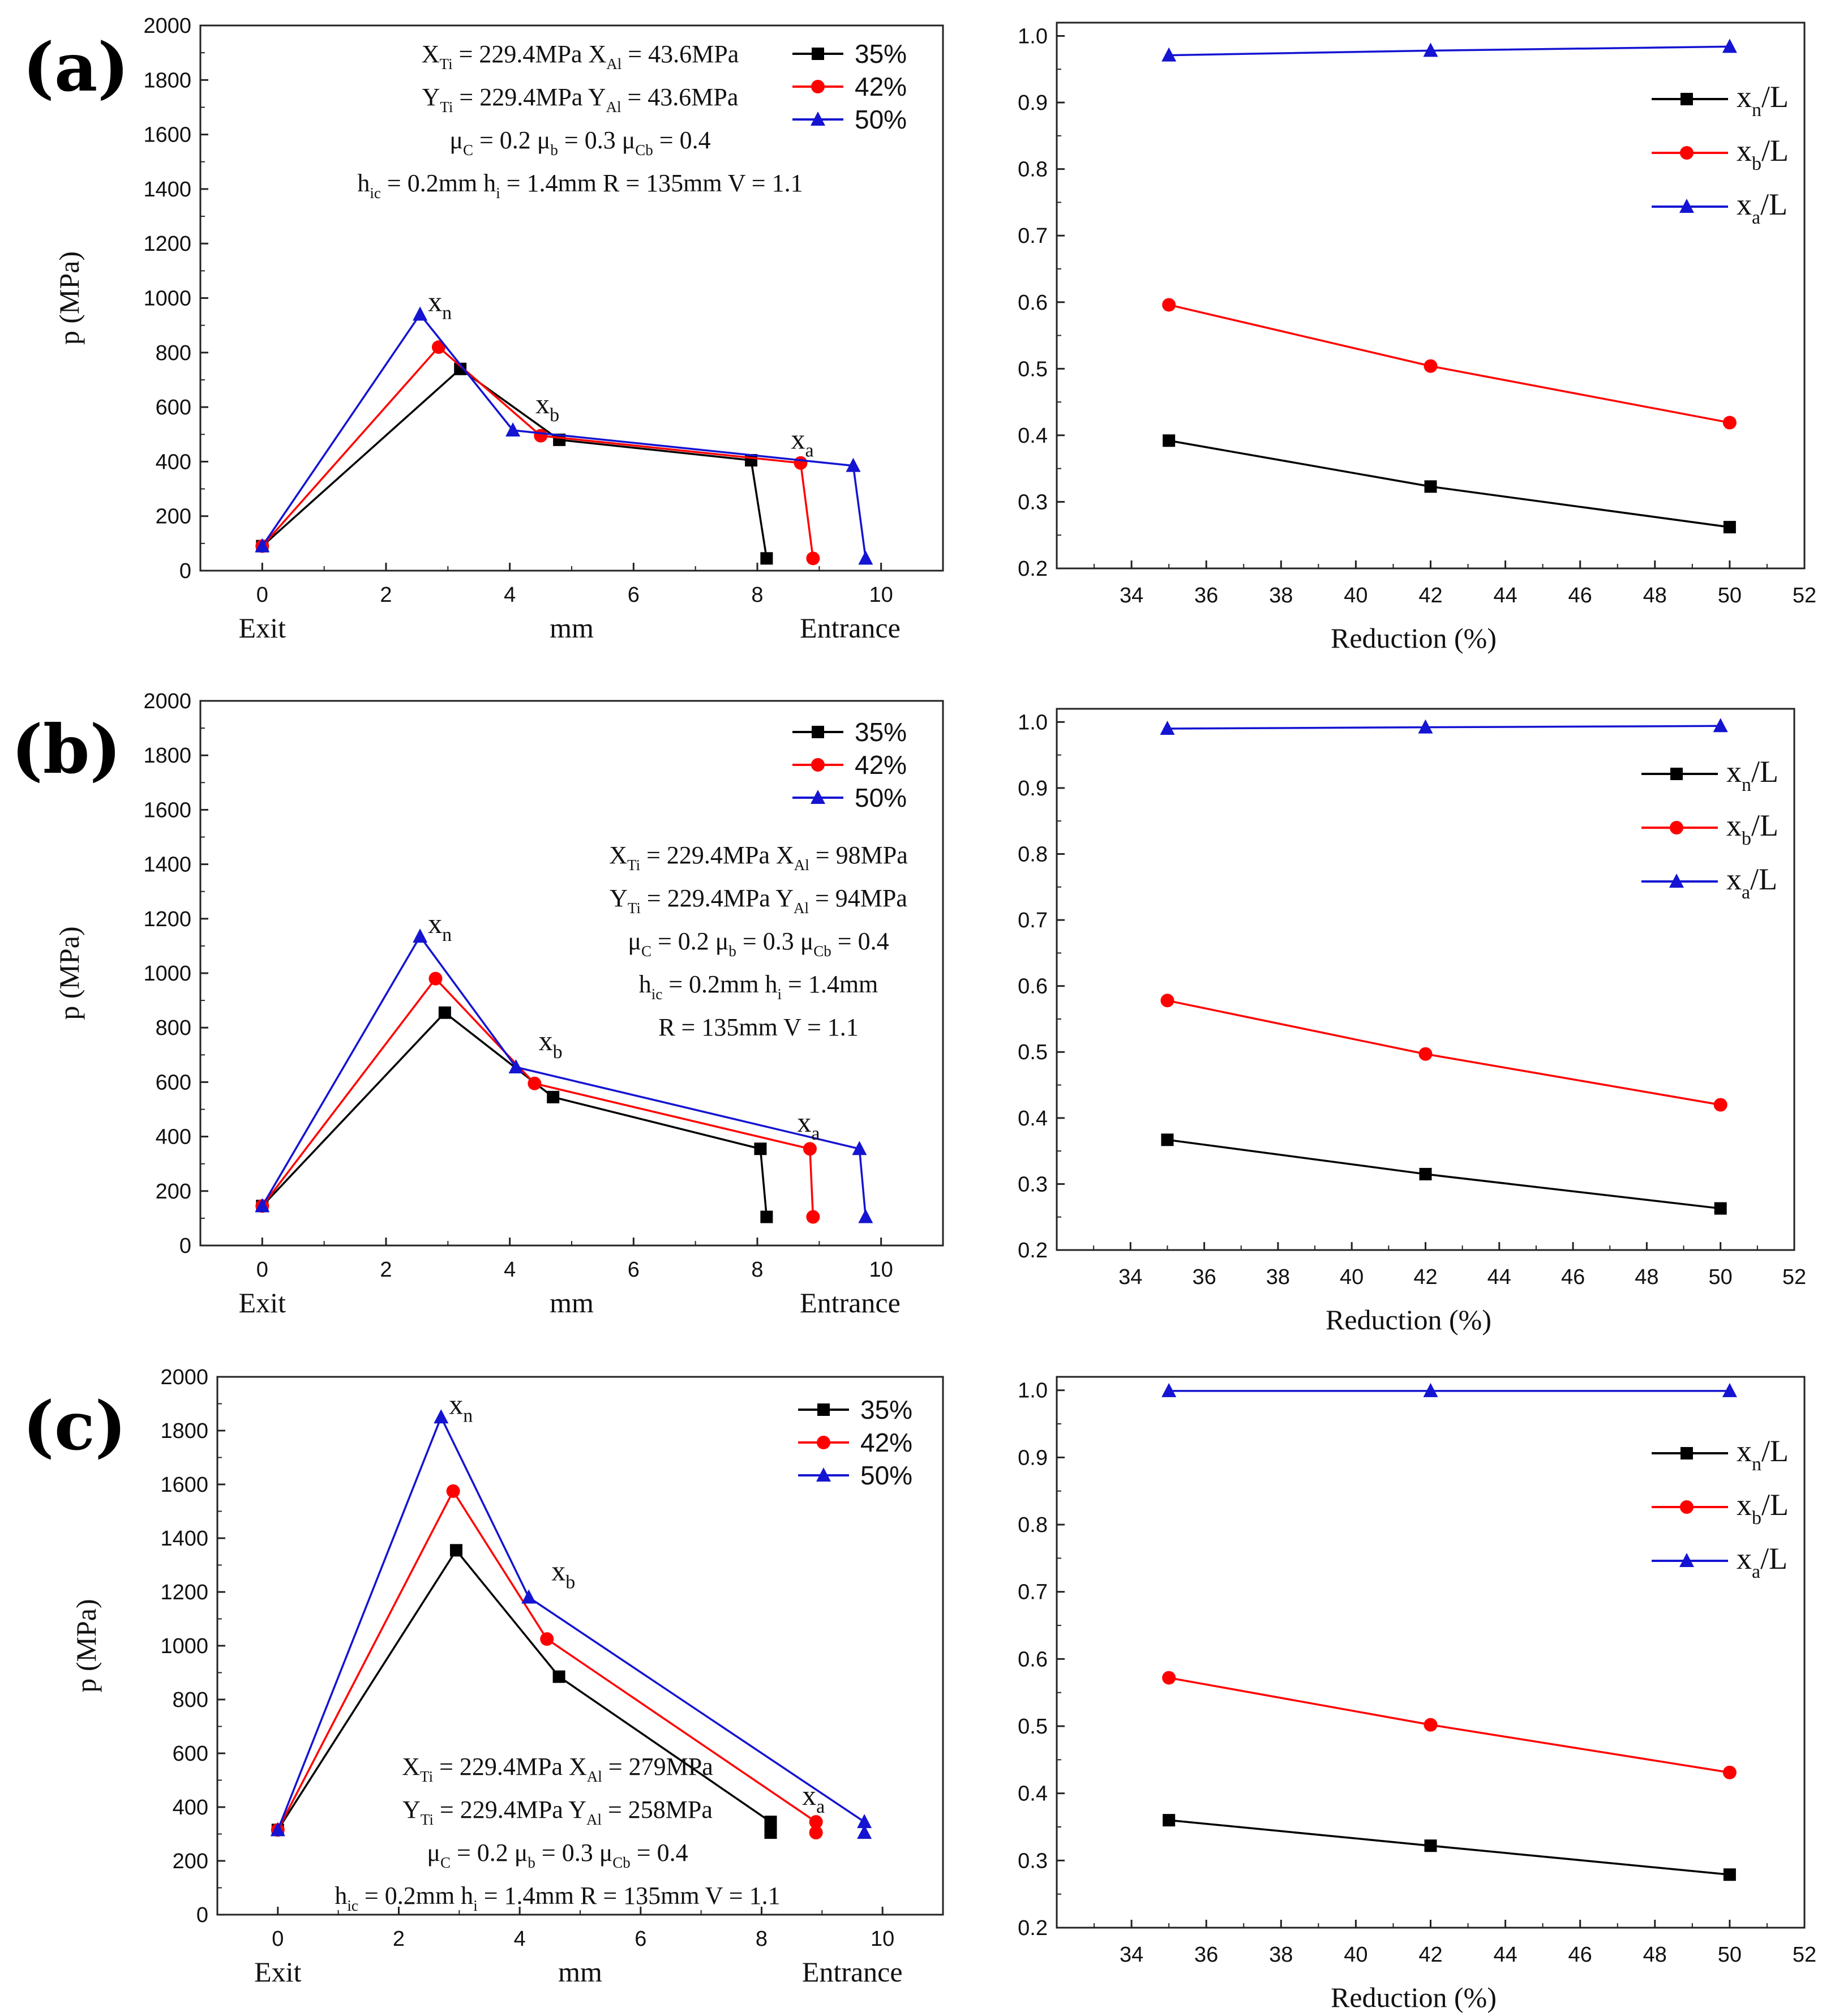 This screenshot has width=1822, height=2016. What do you see at coordinates (563, 1574) in the screenshot?
I see `marker-label-xb: xb` at bounding box center [563, 1574].